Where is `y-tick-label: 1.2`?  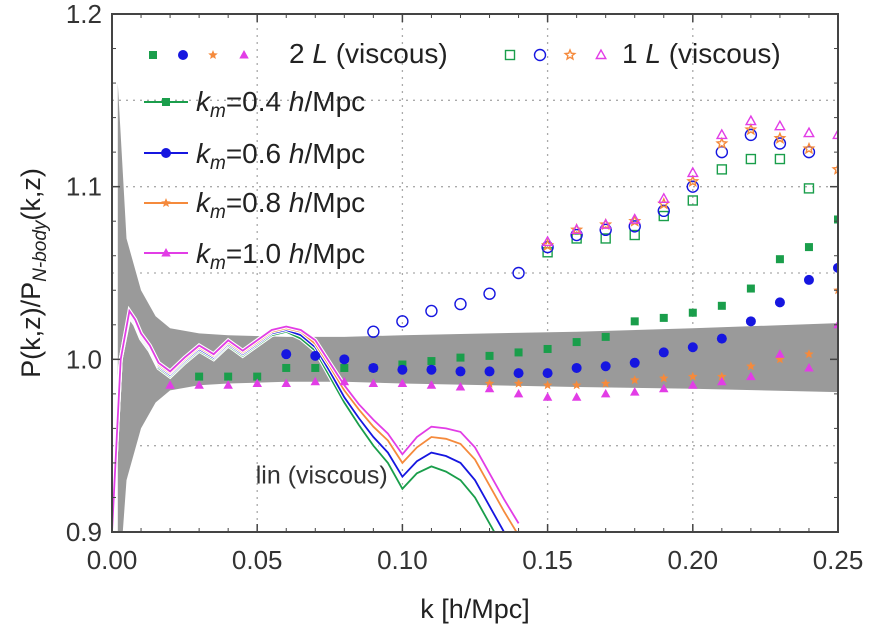 y-tick-label: 1.2 is located at coordinates (84, 14).